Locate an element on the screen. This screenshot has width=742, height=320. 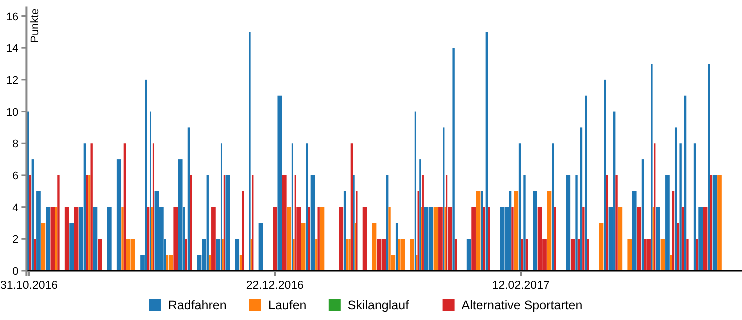
y-tick-label: 0 is located at coordinates (15, 272).